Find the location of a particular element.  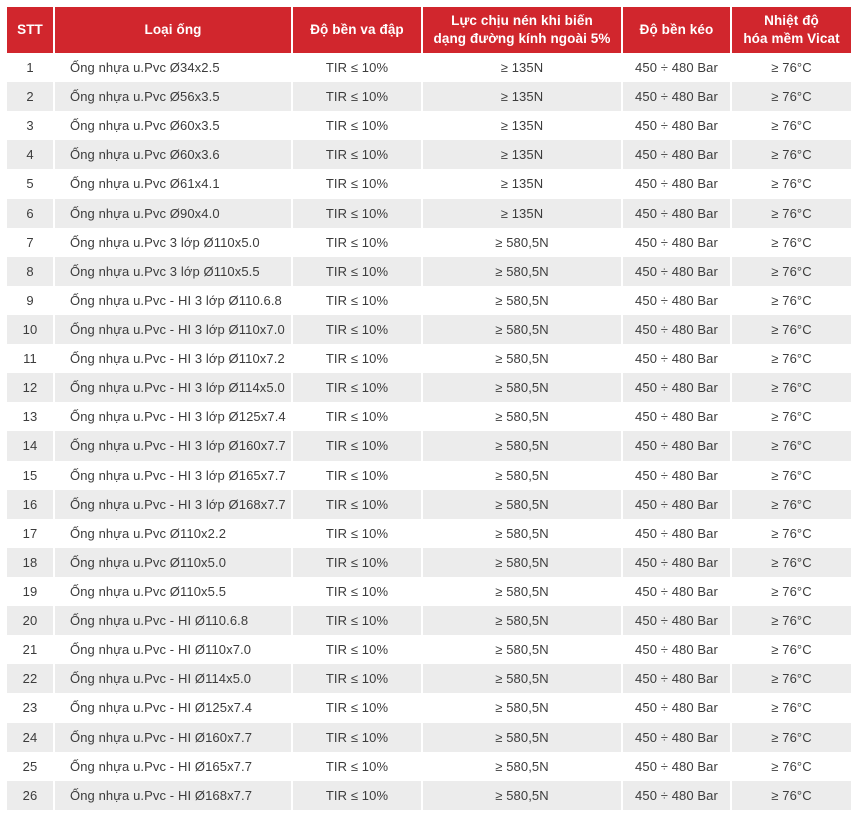

header-cell-loai-ong: Loại ống is located at coordinates (173, 30).